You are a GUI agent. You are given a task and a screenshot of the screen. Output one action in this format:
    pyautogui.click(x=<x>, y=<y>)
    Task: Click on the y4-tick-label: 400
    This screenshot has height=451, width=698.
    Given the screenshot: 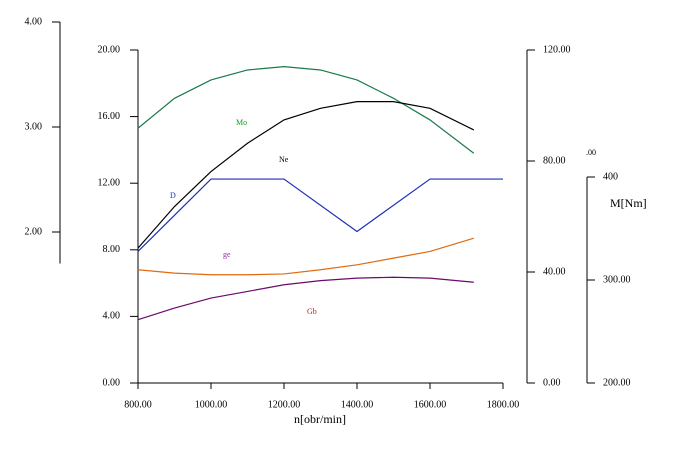 What is the action you would take?
    pyautogui.click(x=610, y=176)
    